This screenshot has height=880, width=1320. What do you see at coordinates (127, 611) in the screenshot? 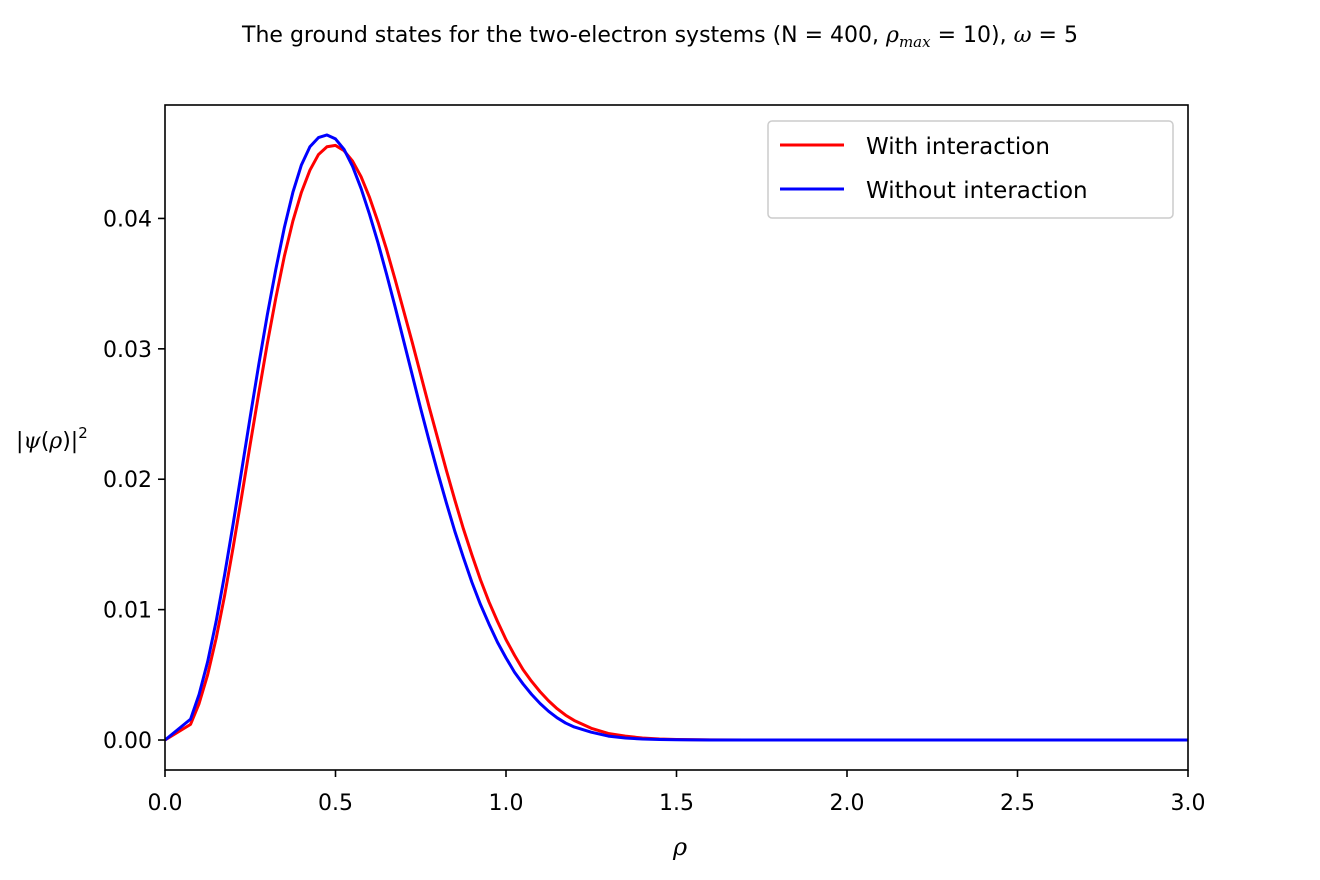
I see `y-tick-label: 0.01` at bounding box center [127, 611].